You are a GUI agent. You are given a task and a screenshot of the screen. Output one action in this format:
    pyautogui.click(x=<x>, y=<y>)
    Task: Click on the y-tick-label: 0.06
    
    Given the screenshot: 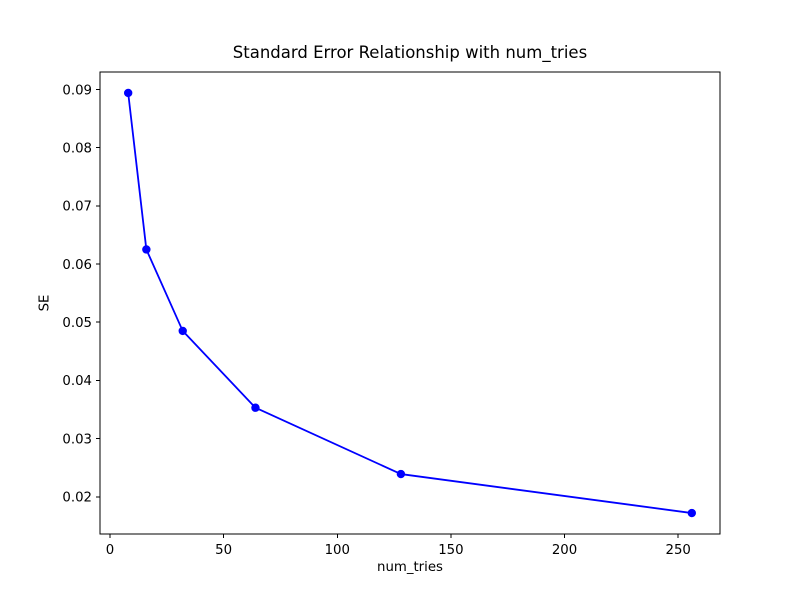 What is the action you would take?
    pyautogui.click(x=77, y=265)
    